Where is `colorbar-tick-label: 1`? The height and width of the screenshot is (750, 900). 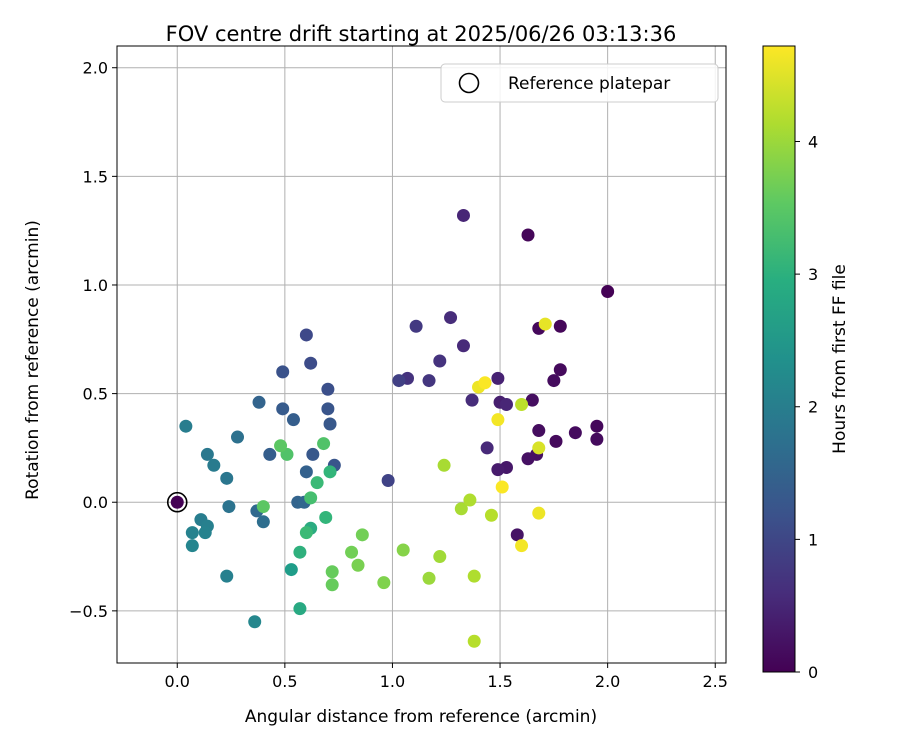 colorbar-tick-label: 1 is located at coordinates (813, 539).